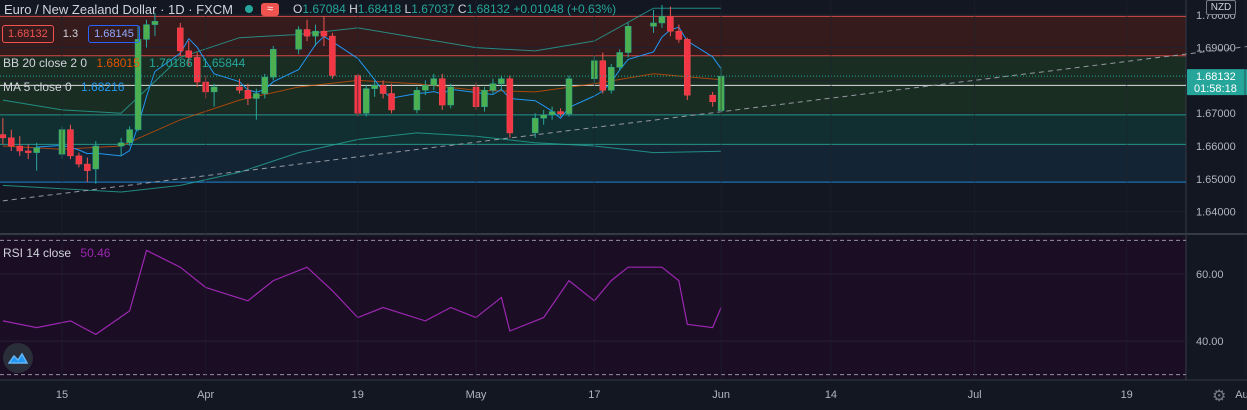  I want to click on bb-basis-value: 1.68015, so click(118, 63).